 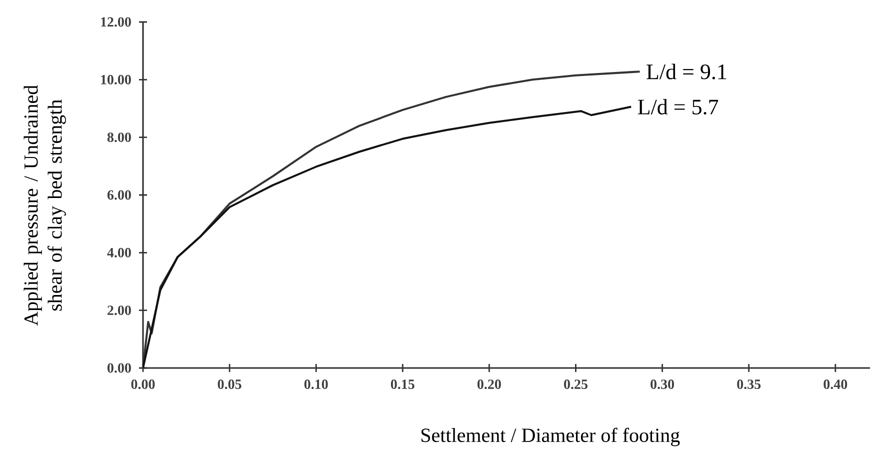 I want to click on x-tick-label: 0.30, so click(x=662, y=385).